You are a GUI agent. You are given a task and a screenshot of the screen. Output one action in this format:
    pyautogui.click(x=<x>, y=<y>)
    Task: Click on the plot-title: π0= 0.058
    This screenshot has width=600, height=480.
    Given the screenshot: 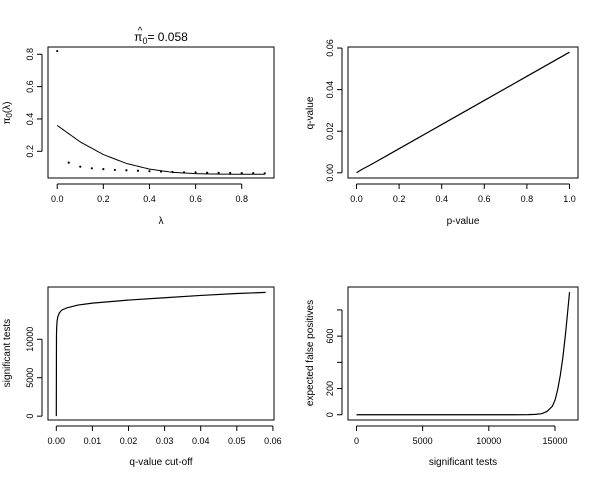 What is the action you would take?
    pyautogui.click(x=161, y=38)
    